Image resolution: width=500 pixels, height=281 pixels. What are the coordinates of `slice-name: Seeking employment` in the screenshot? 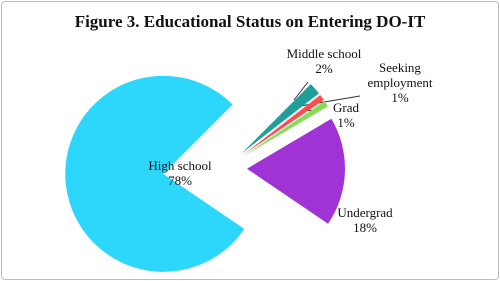 It's located at (400, 75).